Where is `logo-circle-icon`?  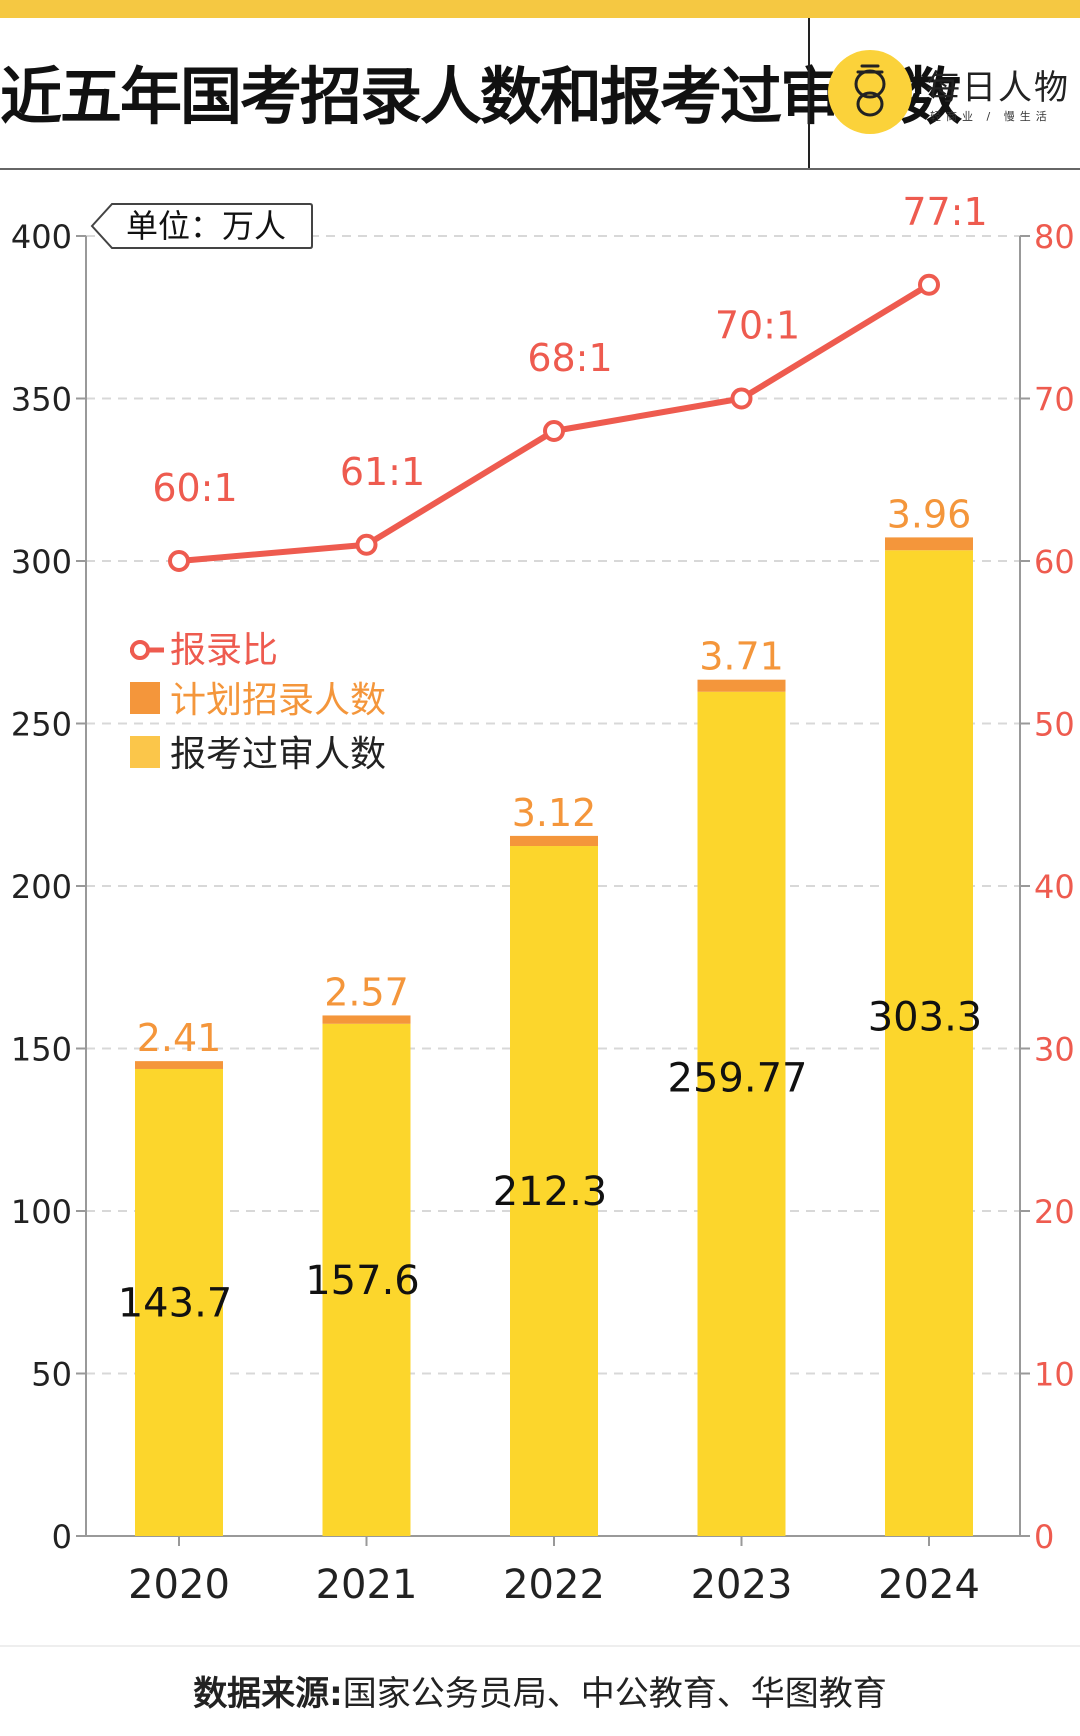
logo-circle-icon is located at coordinates (870, 92).